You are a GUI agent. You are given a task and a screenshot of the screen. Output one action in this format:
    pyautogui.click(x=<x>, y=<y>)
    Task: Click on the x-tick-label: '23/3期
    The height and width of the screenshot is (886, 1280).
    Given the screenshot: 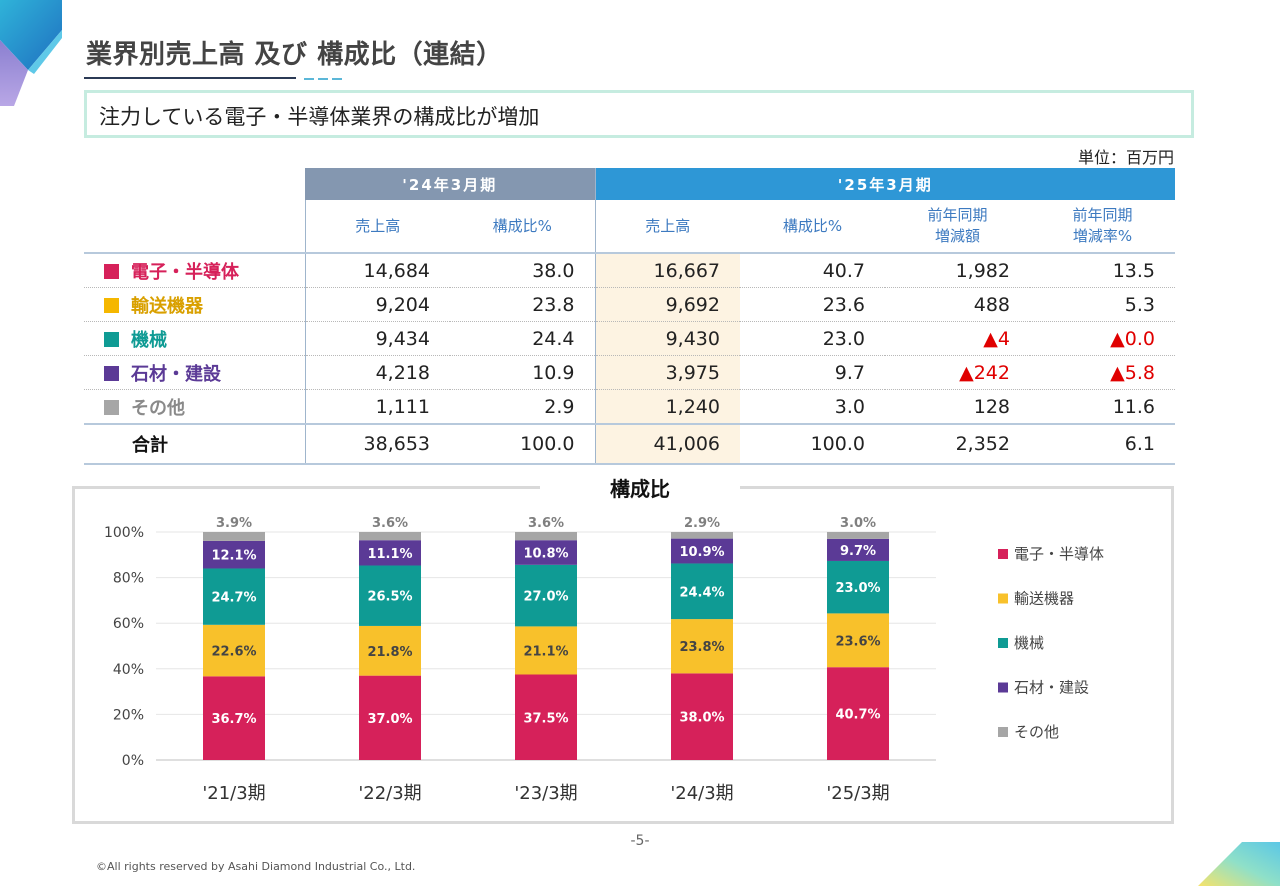 What is the action you would take?
    pyautogui.click(x=545, y=793)
    